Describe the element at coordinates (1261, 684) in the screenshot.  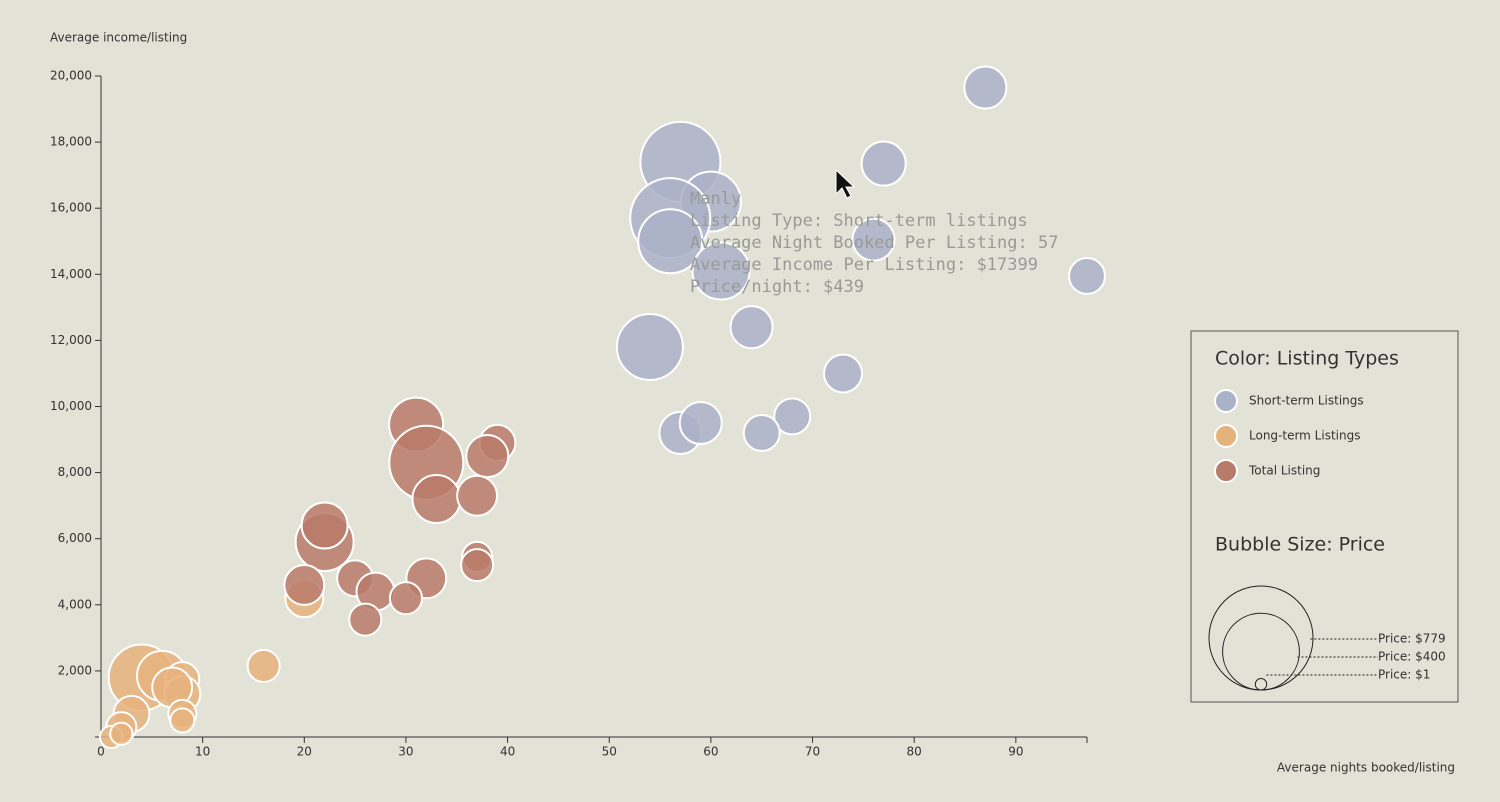
I see `size-legend-circle` at that location.